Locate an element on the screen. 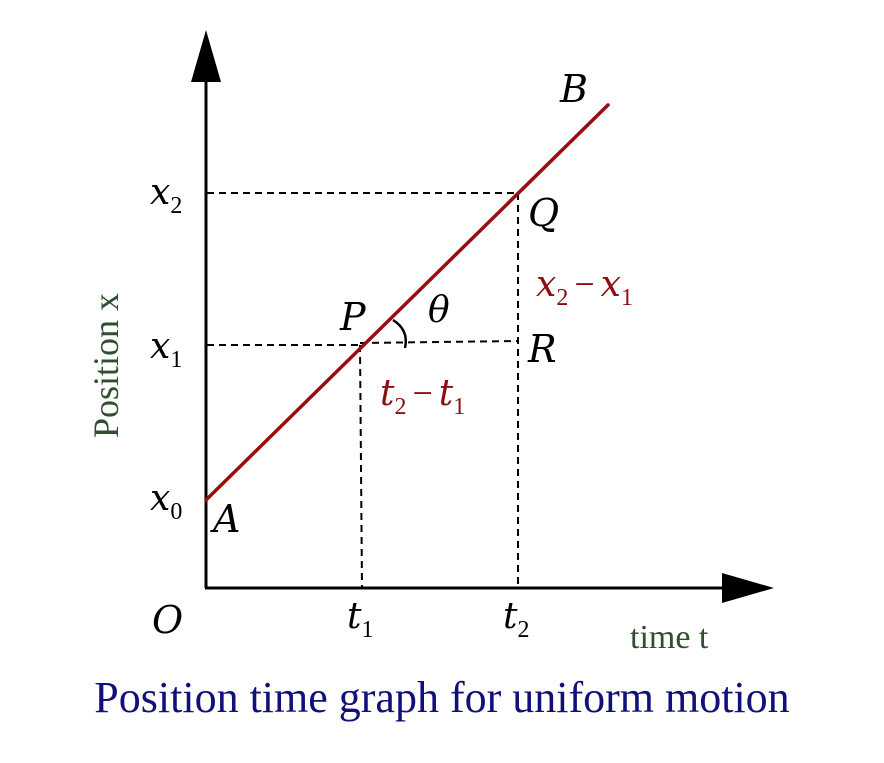 This screenshot has width=884, height=763. x0-tick-label: x0 is located at coordinates (166, 501).